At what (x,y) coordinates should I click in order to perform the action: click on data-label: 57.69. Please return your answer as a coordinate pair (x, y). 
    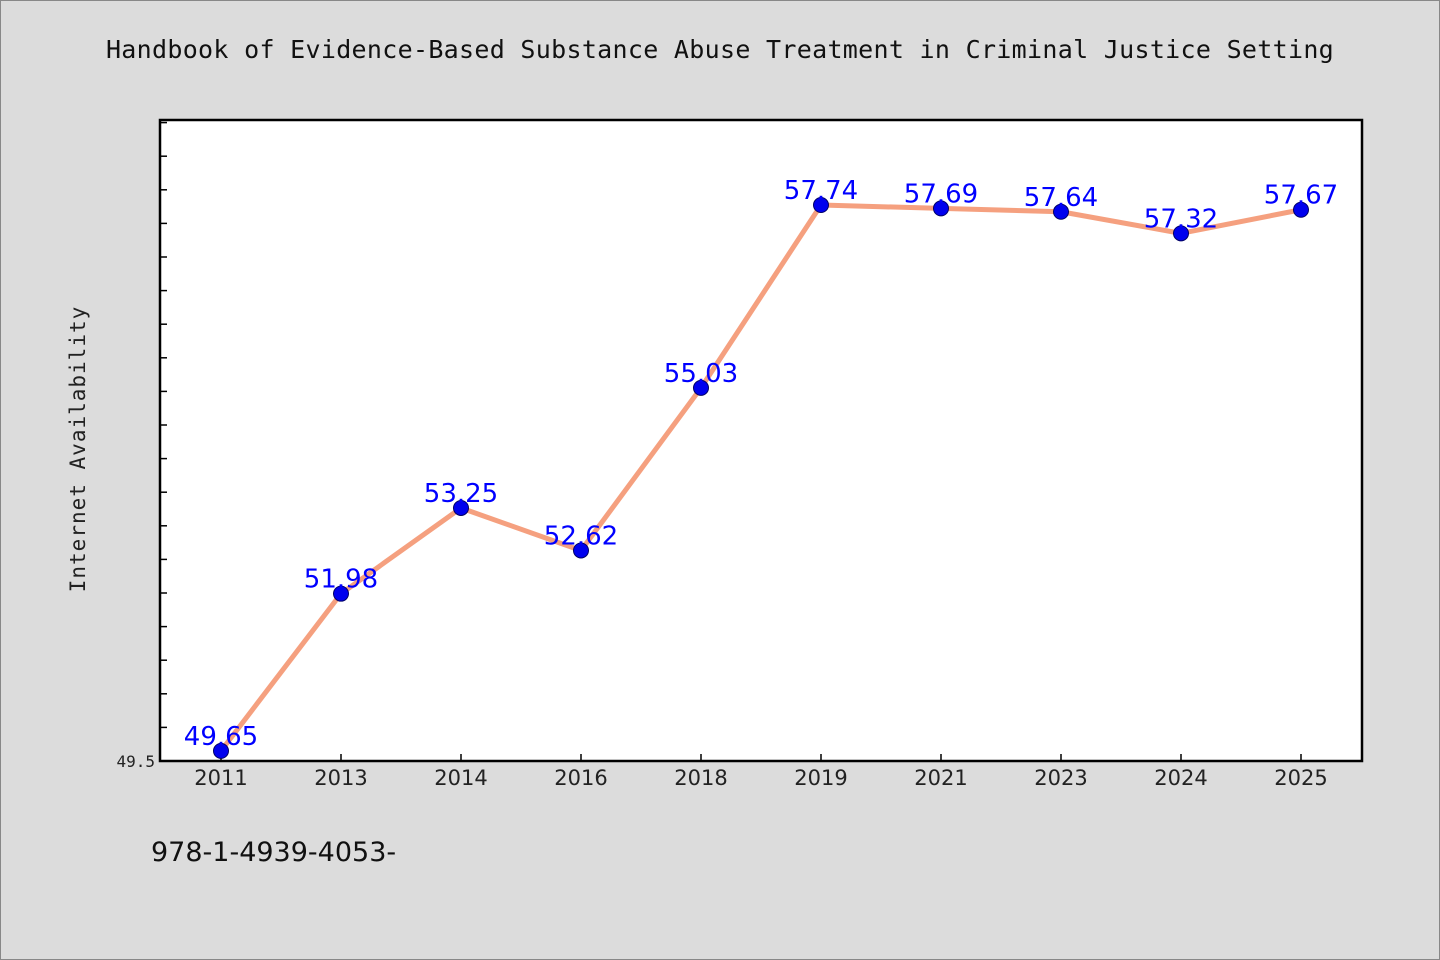
    Looking at the image, I should click on (941, 194).